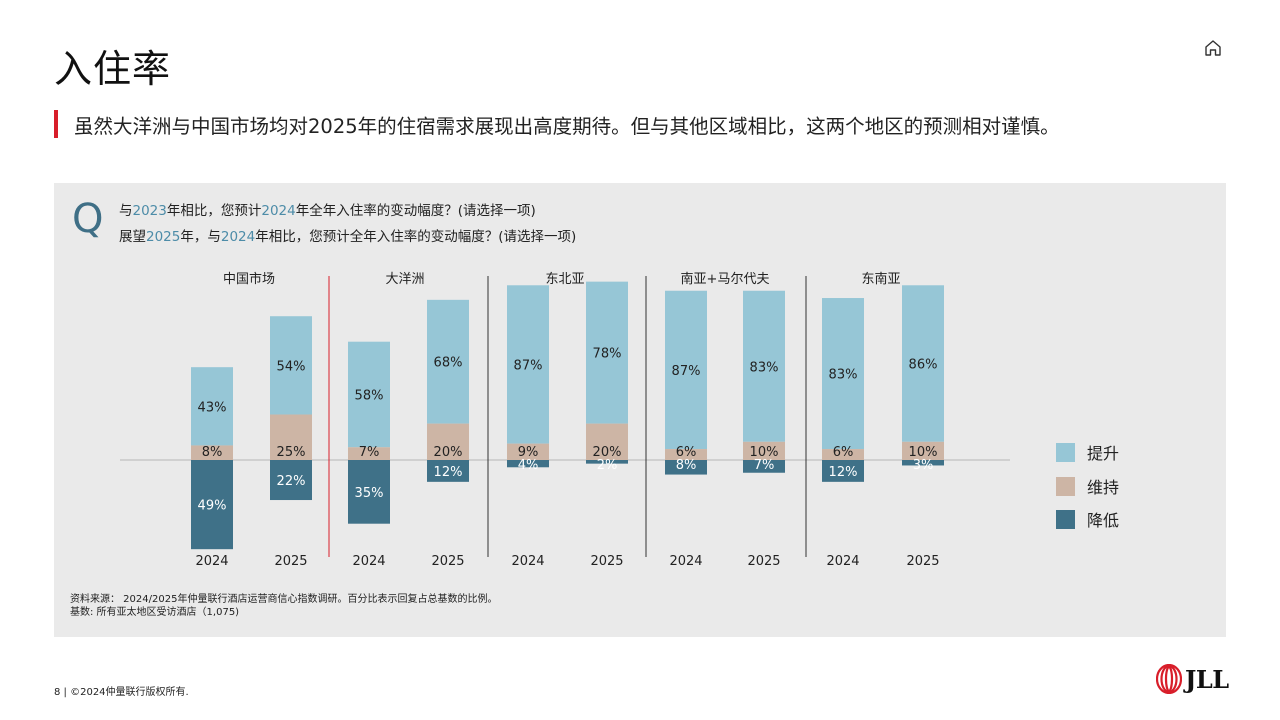 This screenshot has height=720, width=1280. What do you see at coordinates (327, 211) in the screenshot?
I see `question-line-1: 与2023年相比，您预计2024年全年入住率的变动幅度？(请选择一项)` at bounding box center [327, 211].